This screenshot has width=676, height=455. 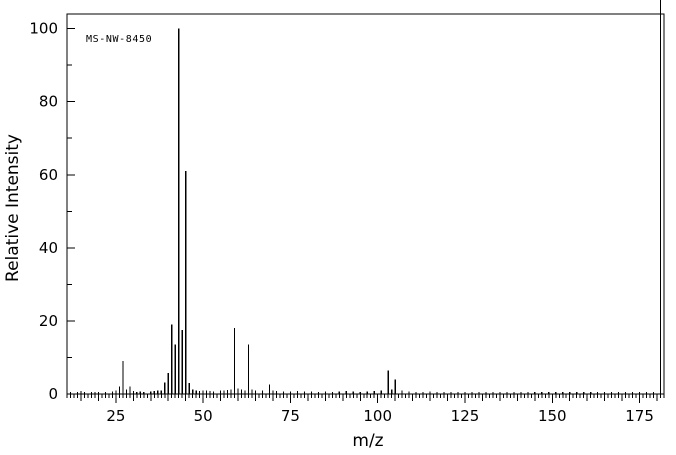 What do you see at coordinates (290, 416) in the screenshot?
I see `x-tick-label: 75` at bounding box center [290, 416].